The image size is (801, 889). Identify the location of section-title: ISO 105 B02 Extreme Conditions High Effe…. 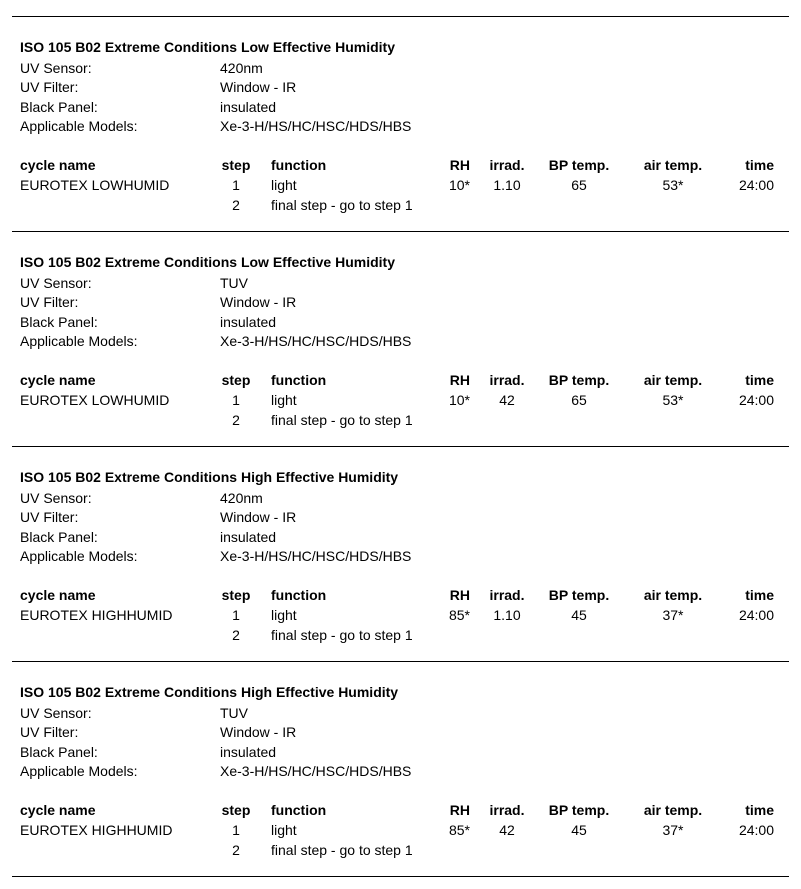
(209, 692).